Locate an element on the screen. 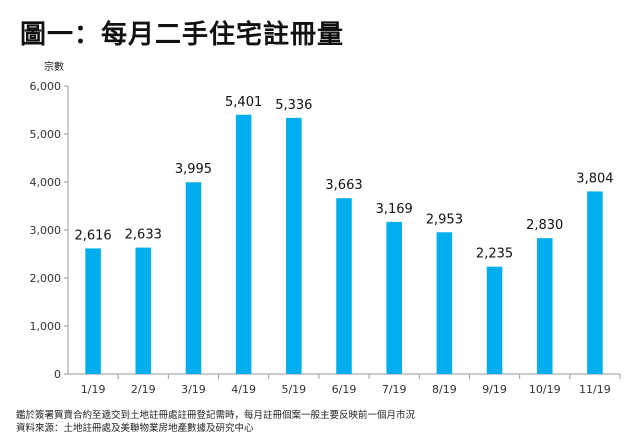  x-tick-label: 11/19 is located at coordinates (595, 389).